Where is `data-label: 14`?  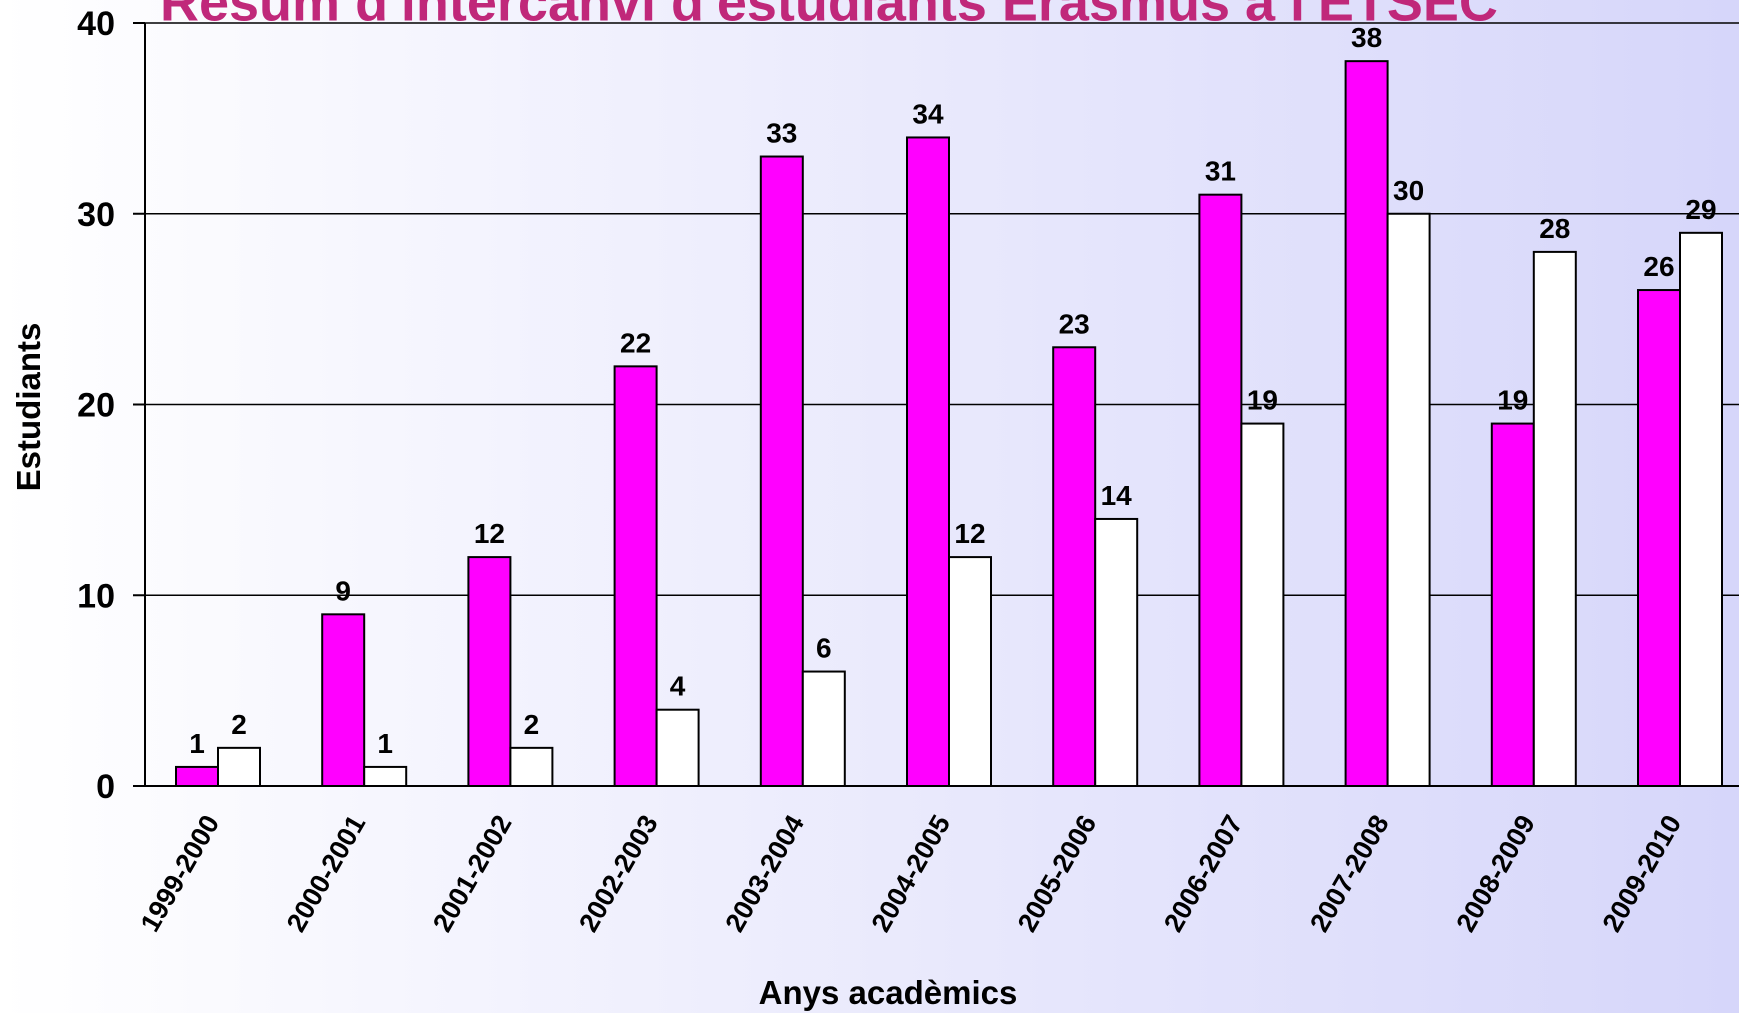 data-label: 14 is located at coordinates (1117, 495).